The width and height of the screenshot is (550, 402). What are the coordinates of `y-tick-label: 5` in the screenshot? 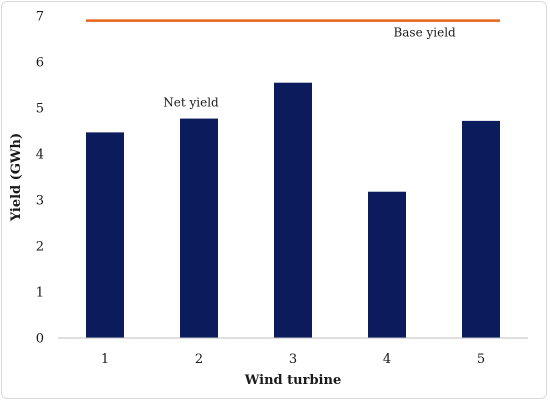 It's located at (40, 109).